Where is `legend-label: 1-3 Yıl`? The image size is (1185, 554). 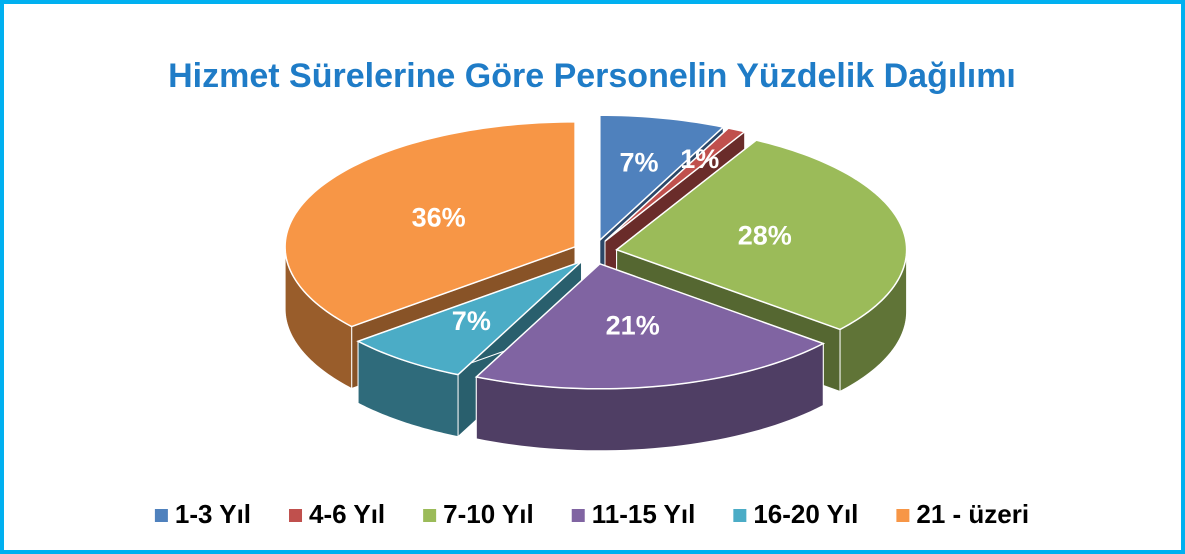
legend-label: 1-3 Yıl is located at coordinates (213, 514).